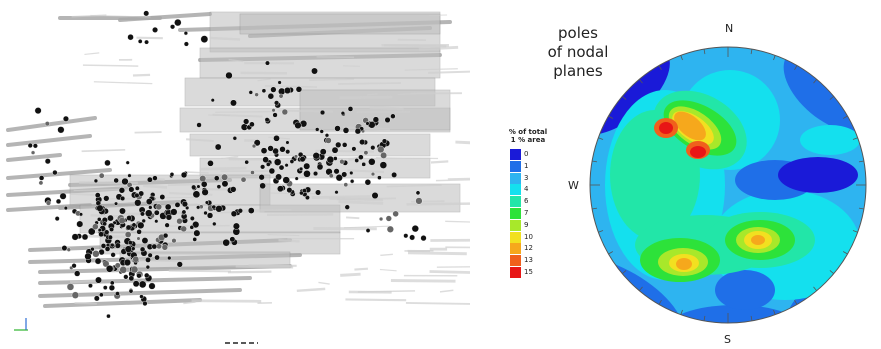  Describe the element at coordinates (528, 140) in the screenshot. I see `legend-title-line2: 1 % area` at that location.